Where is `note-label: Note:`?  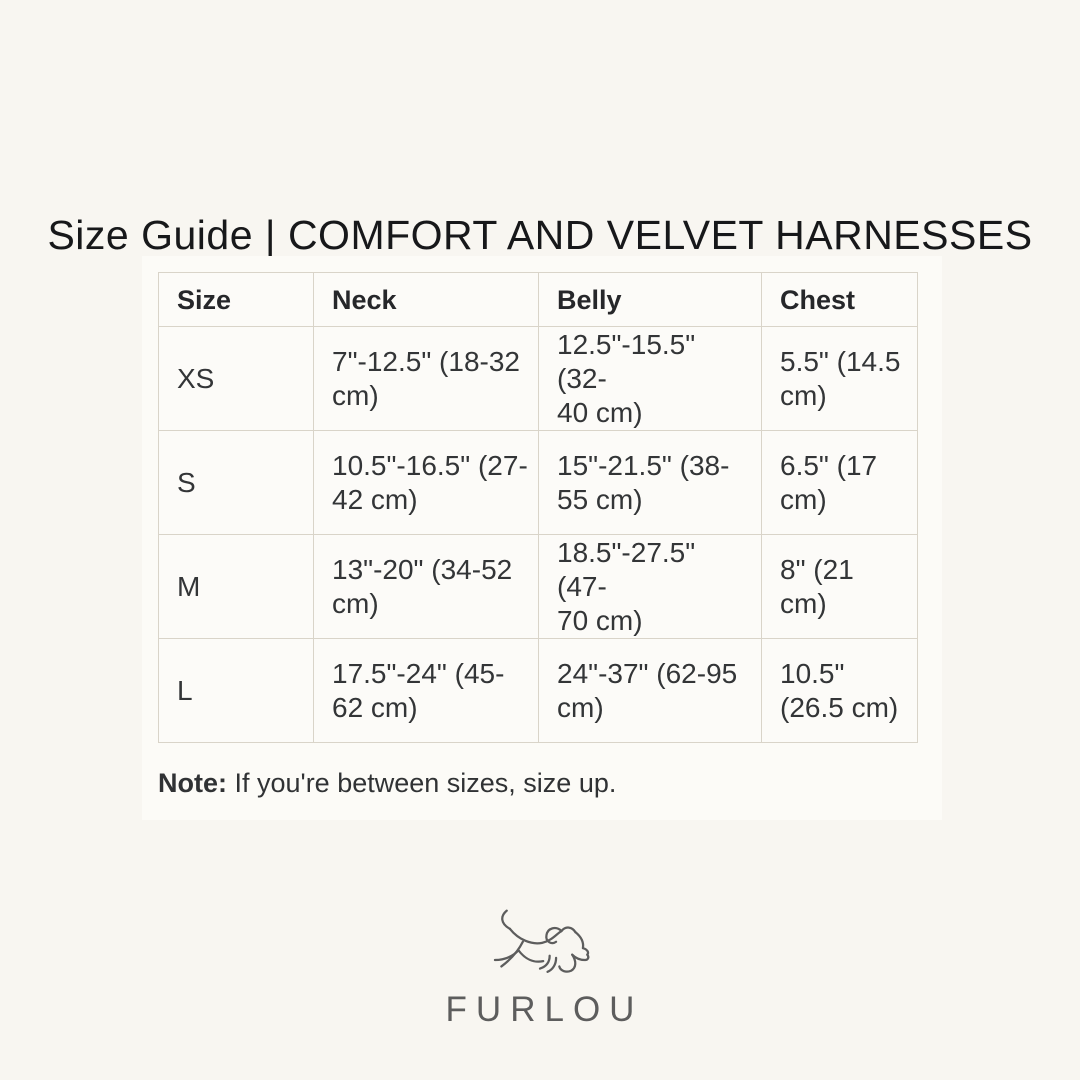
note-label: Note: is located at coordinates (192, 783).